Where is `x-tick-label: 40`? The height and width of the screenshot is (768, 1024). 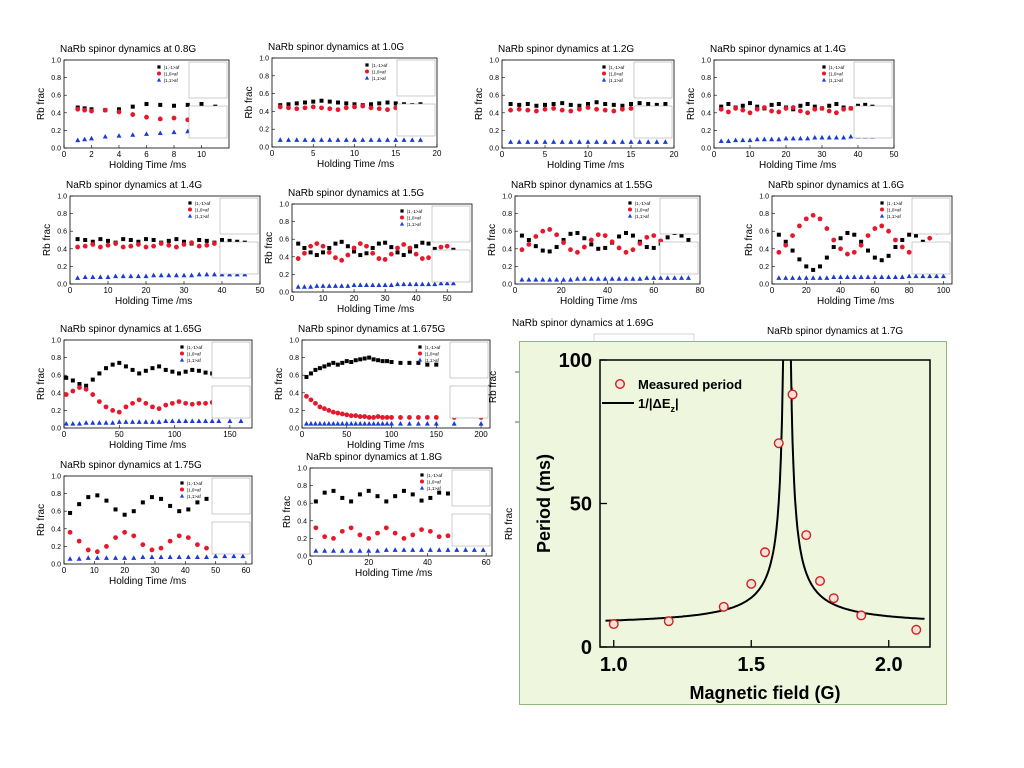
x-tick-label: 40 is located at coordinates (427, 562).